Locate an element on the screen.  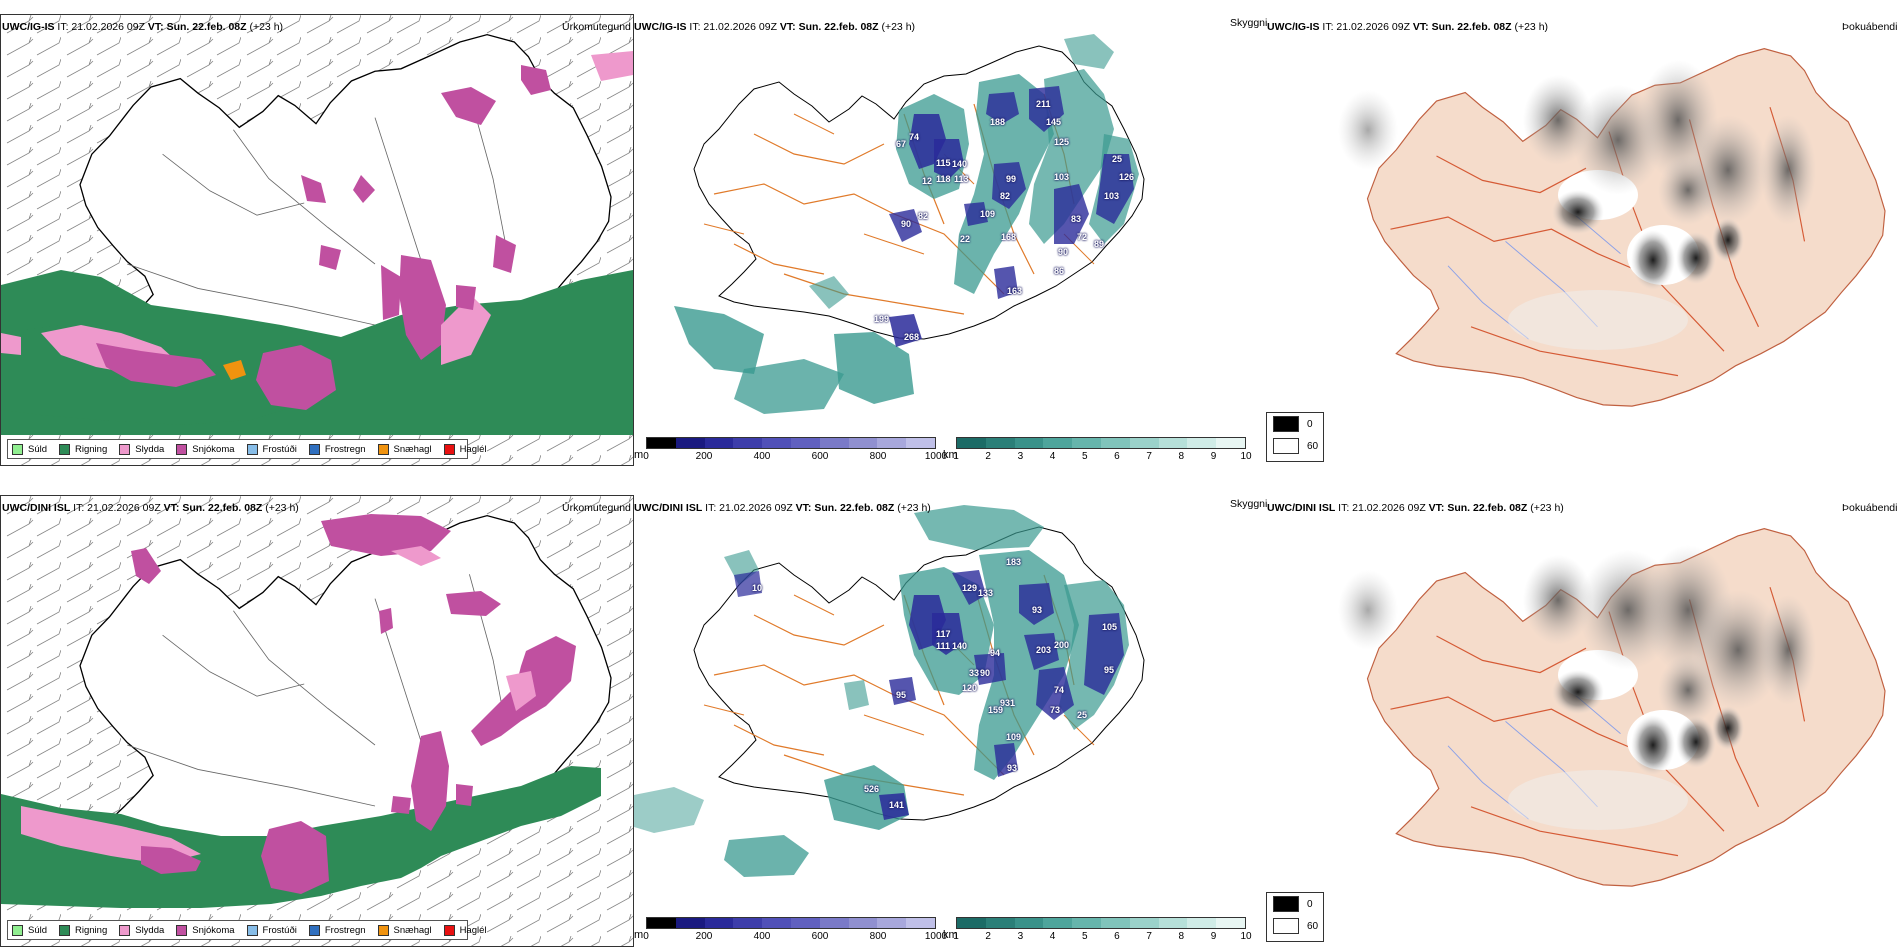
panel-title-visibility-row1: Skyggni is located at coordinates (1249, 23).